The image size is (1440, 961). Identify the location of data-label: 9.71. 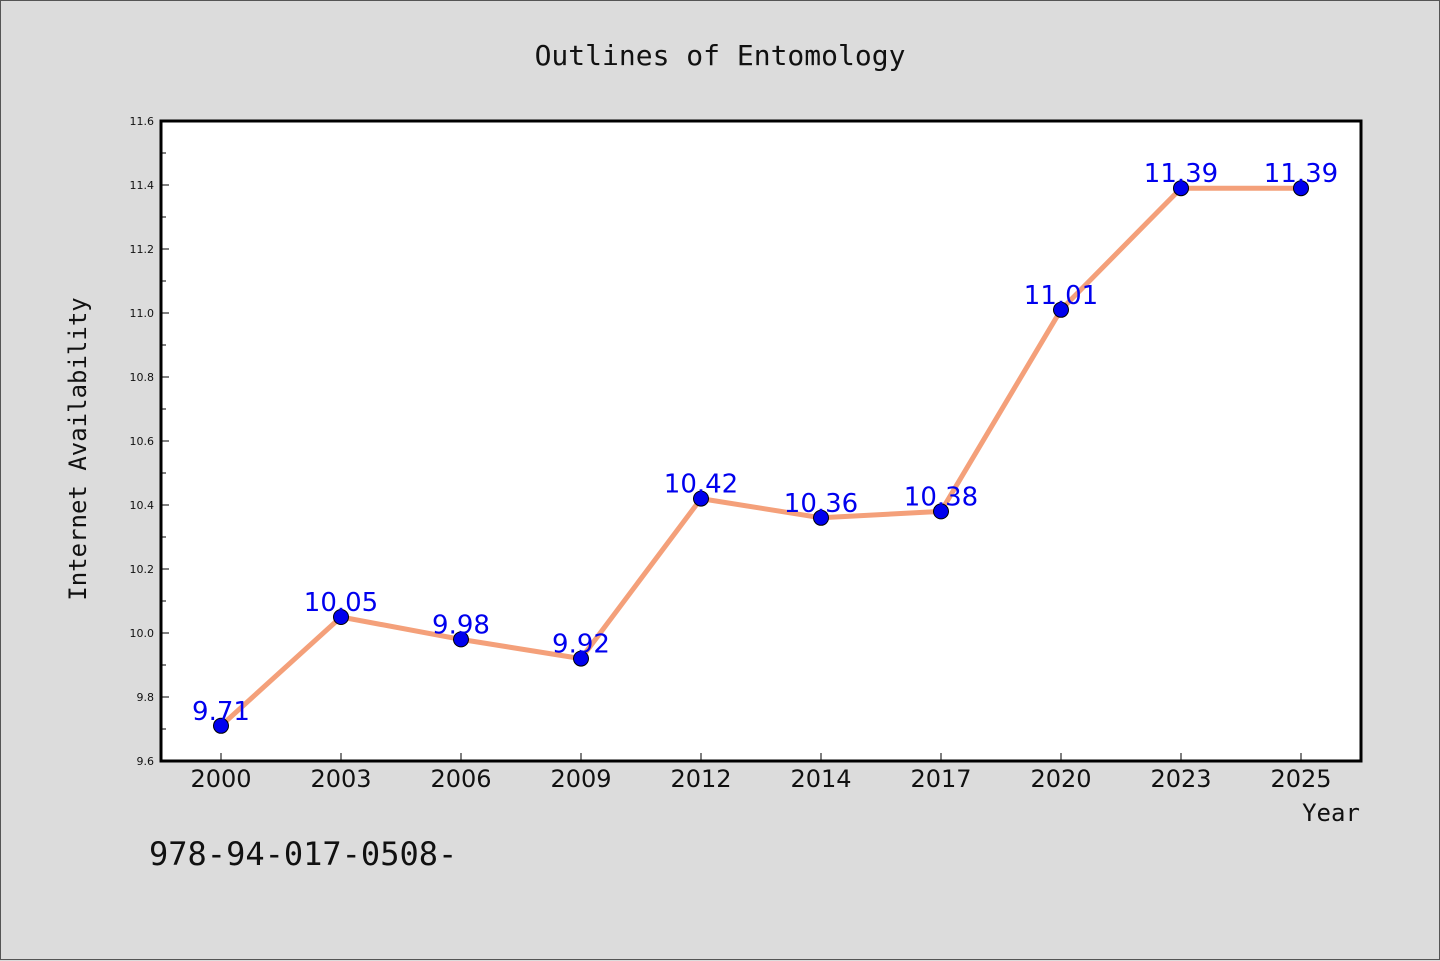
(221, 712).